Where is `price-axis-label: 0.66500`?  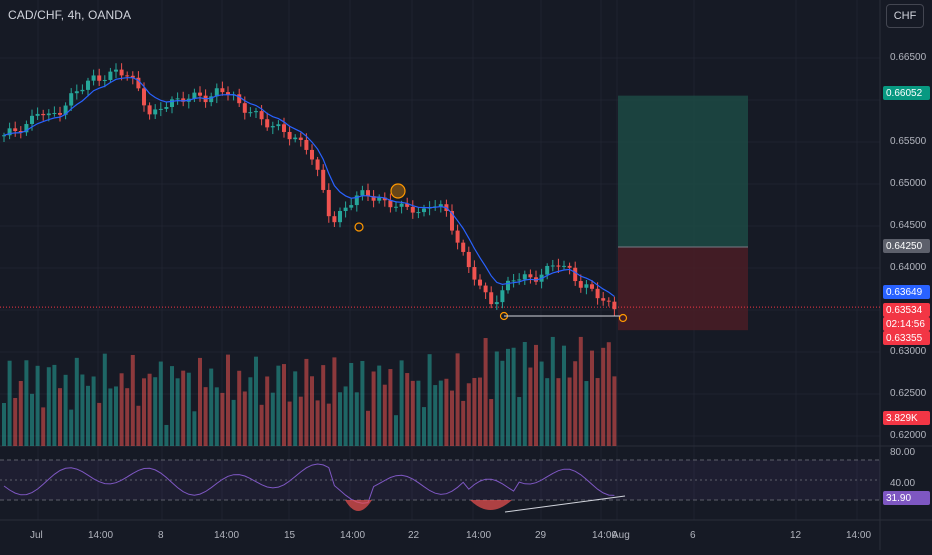 price-axis-label: 0.66500 is located at coordinates (908, 57).